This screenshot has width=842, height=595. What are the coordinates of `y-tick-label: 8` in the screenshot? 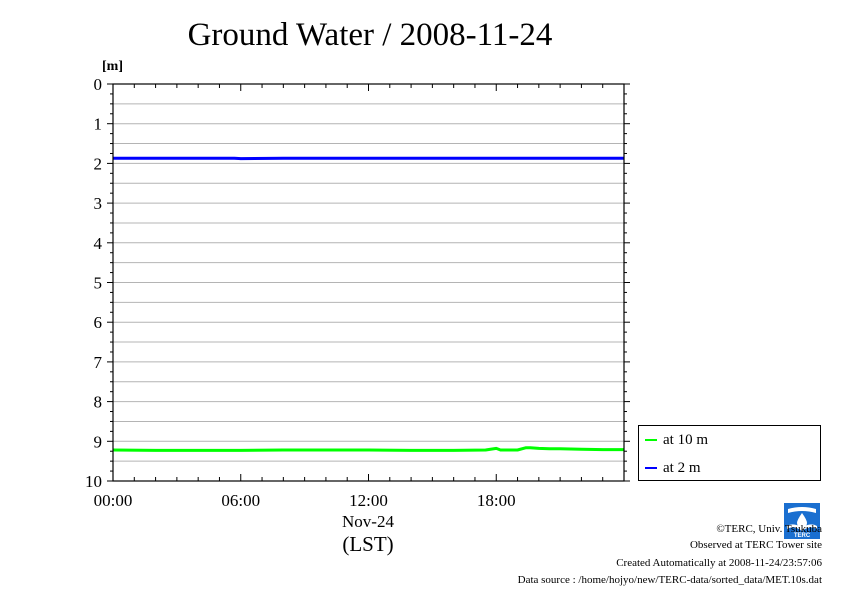 It's located at (98, 402).